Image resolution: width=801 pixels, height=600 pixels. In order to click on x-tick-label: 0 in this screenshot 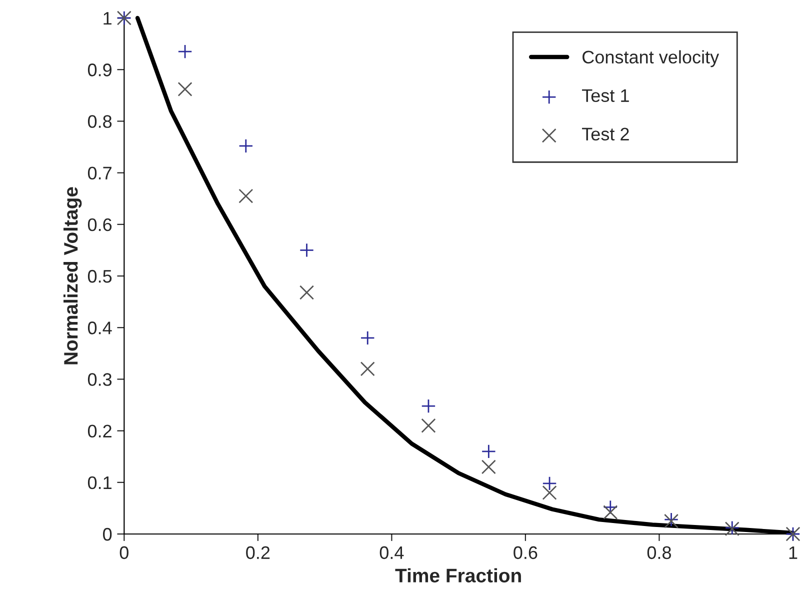, I will do `click(124, 553)`.